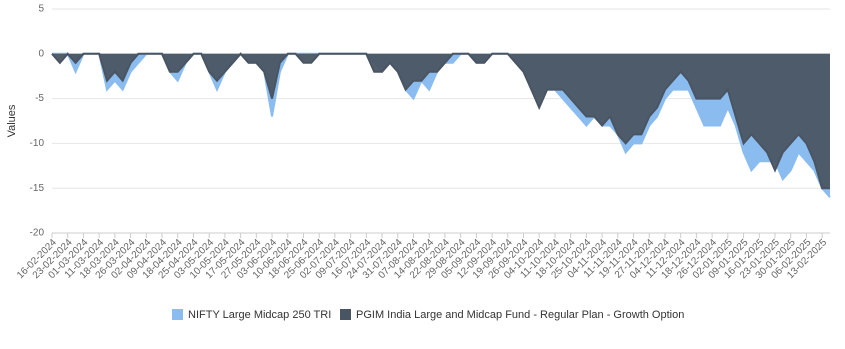  I want to click on y-tick-label: -20, so click(37, 233).